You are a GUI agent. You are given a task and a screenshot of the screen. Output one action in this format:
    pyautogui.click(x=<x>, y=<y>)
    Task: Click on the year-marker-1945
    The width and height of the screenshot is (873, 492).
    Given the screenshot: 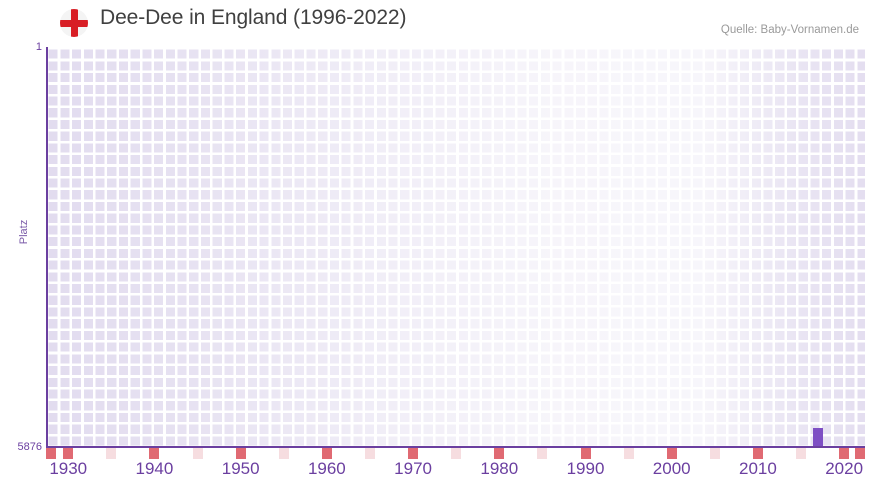 What is the action you would take?
    pyautogui.click(x=197, y=453)
    